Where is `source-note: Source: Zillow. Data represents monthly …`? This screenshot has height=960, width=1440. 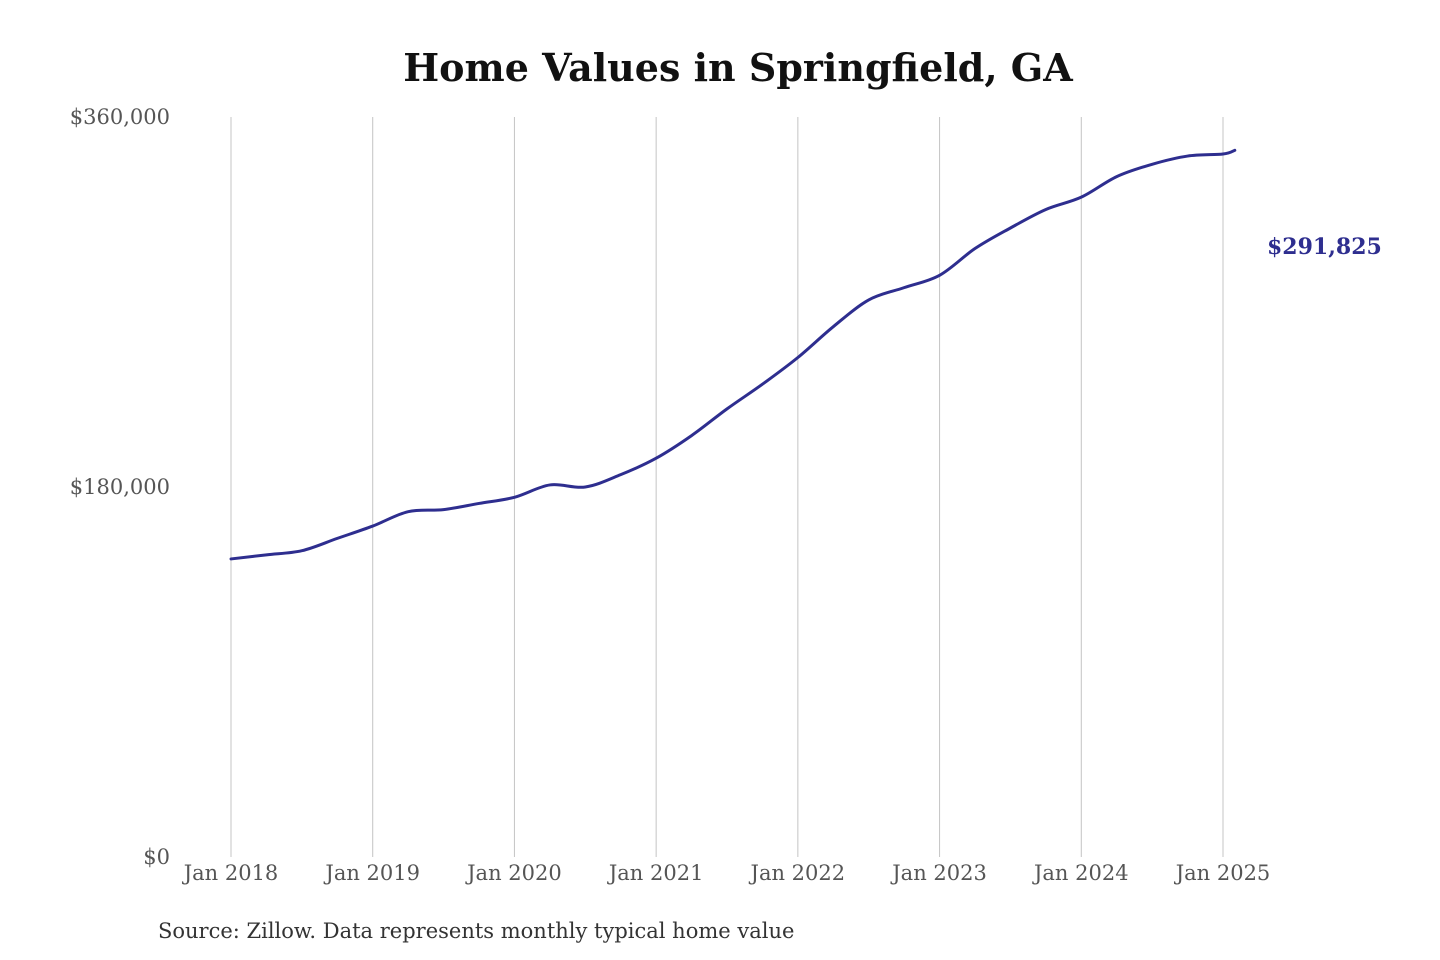 source-note: Source: Zillow. Data represents monthly … is located at coordinates (476, 931).